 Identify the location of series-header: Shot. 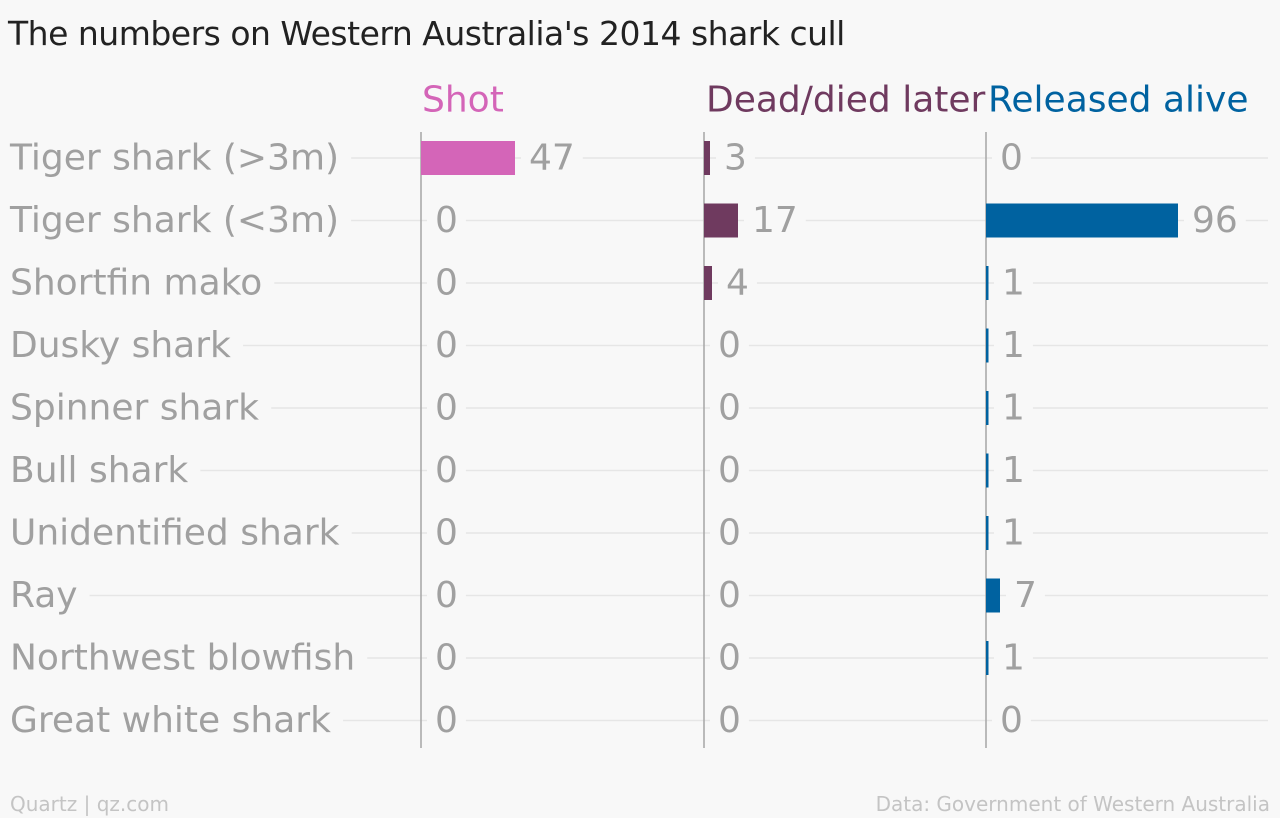
(463, 100).